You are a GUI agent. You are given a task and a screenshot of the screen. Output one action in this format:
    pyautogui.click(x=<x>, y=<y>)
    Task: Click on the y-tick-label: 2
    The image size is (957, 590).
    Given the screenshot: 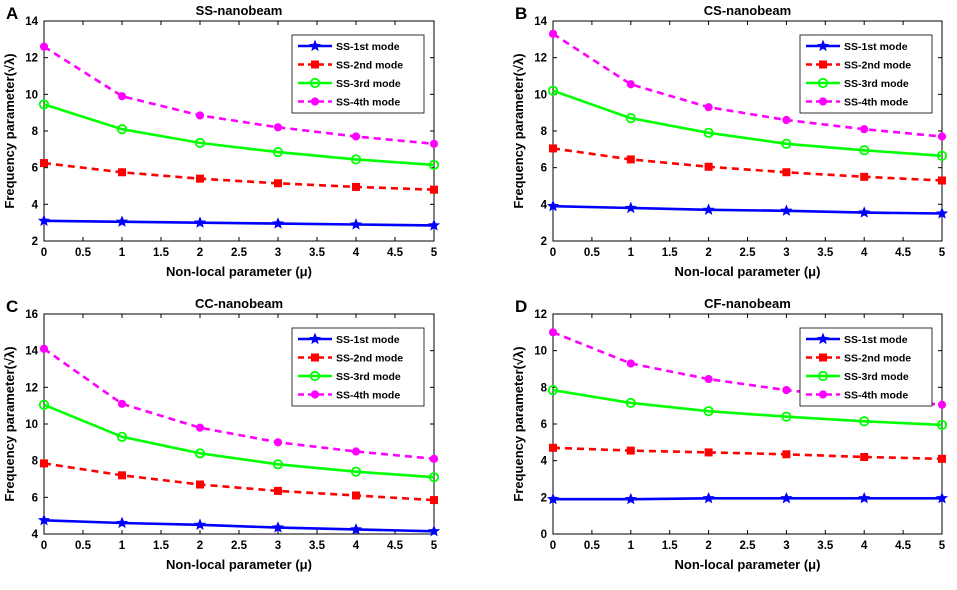 What is the action you would take?
    pyautogui.click(x=544, y=242)
    